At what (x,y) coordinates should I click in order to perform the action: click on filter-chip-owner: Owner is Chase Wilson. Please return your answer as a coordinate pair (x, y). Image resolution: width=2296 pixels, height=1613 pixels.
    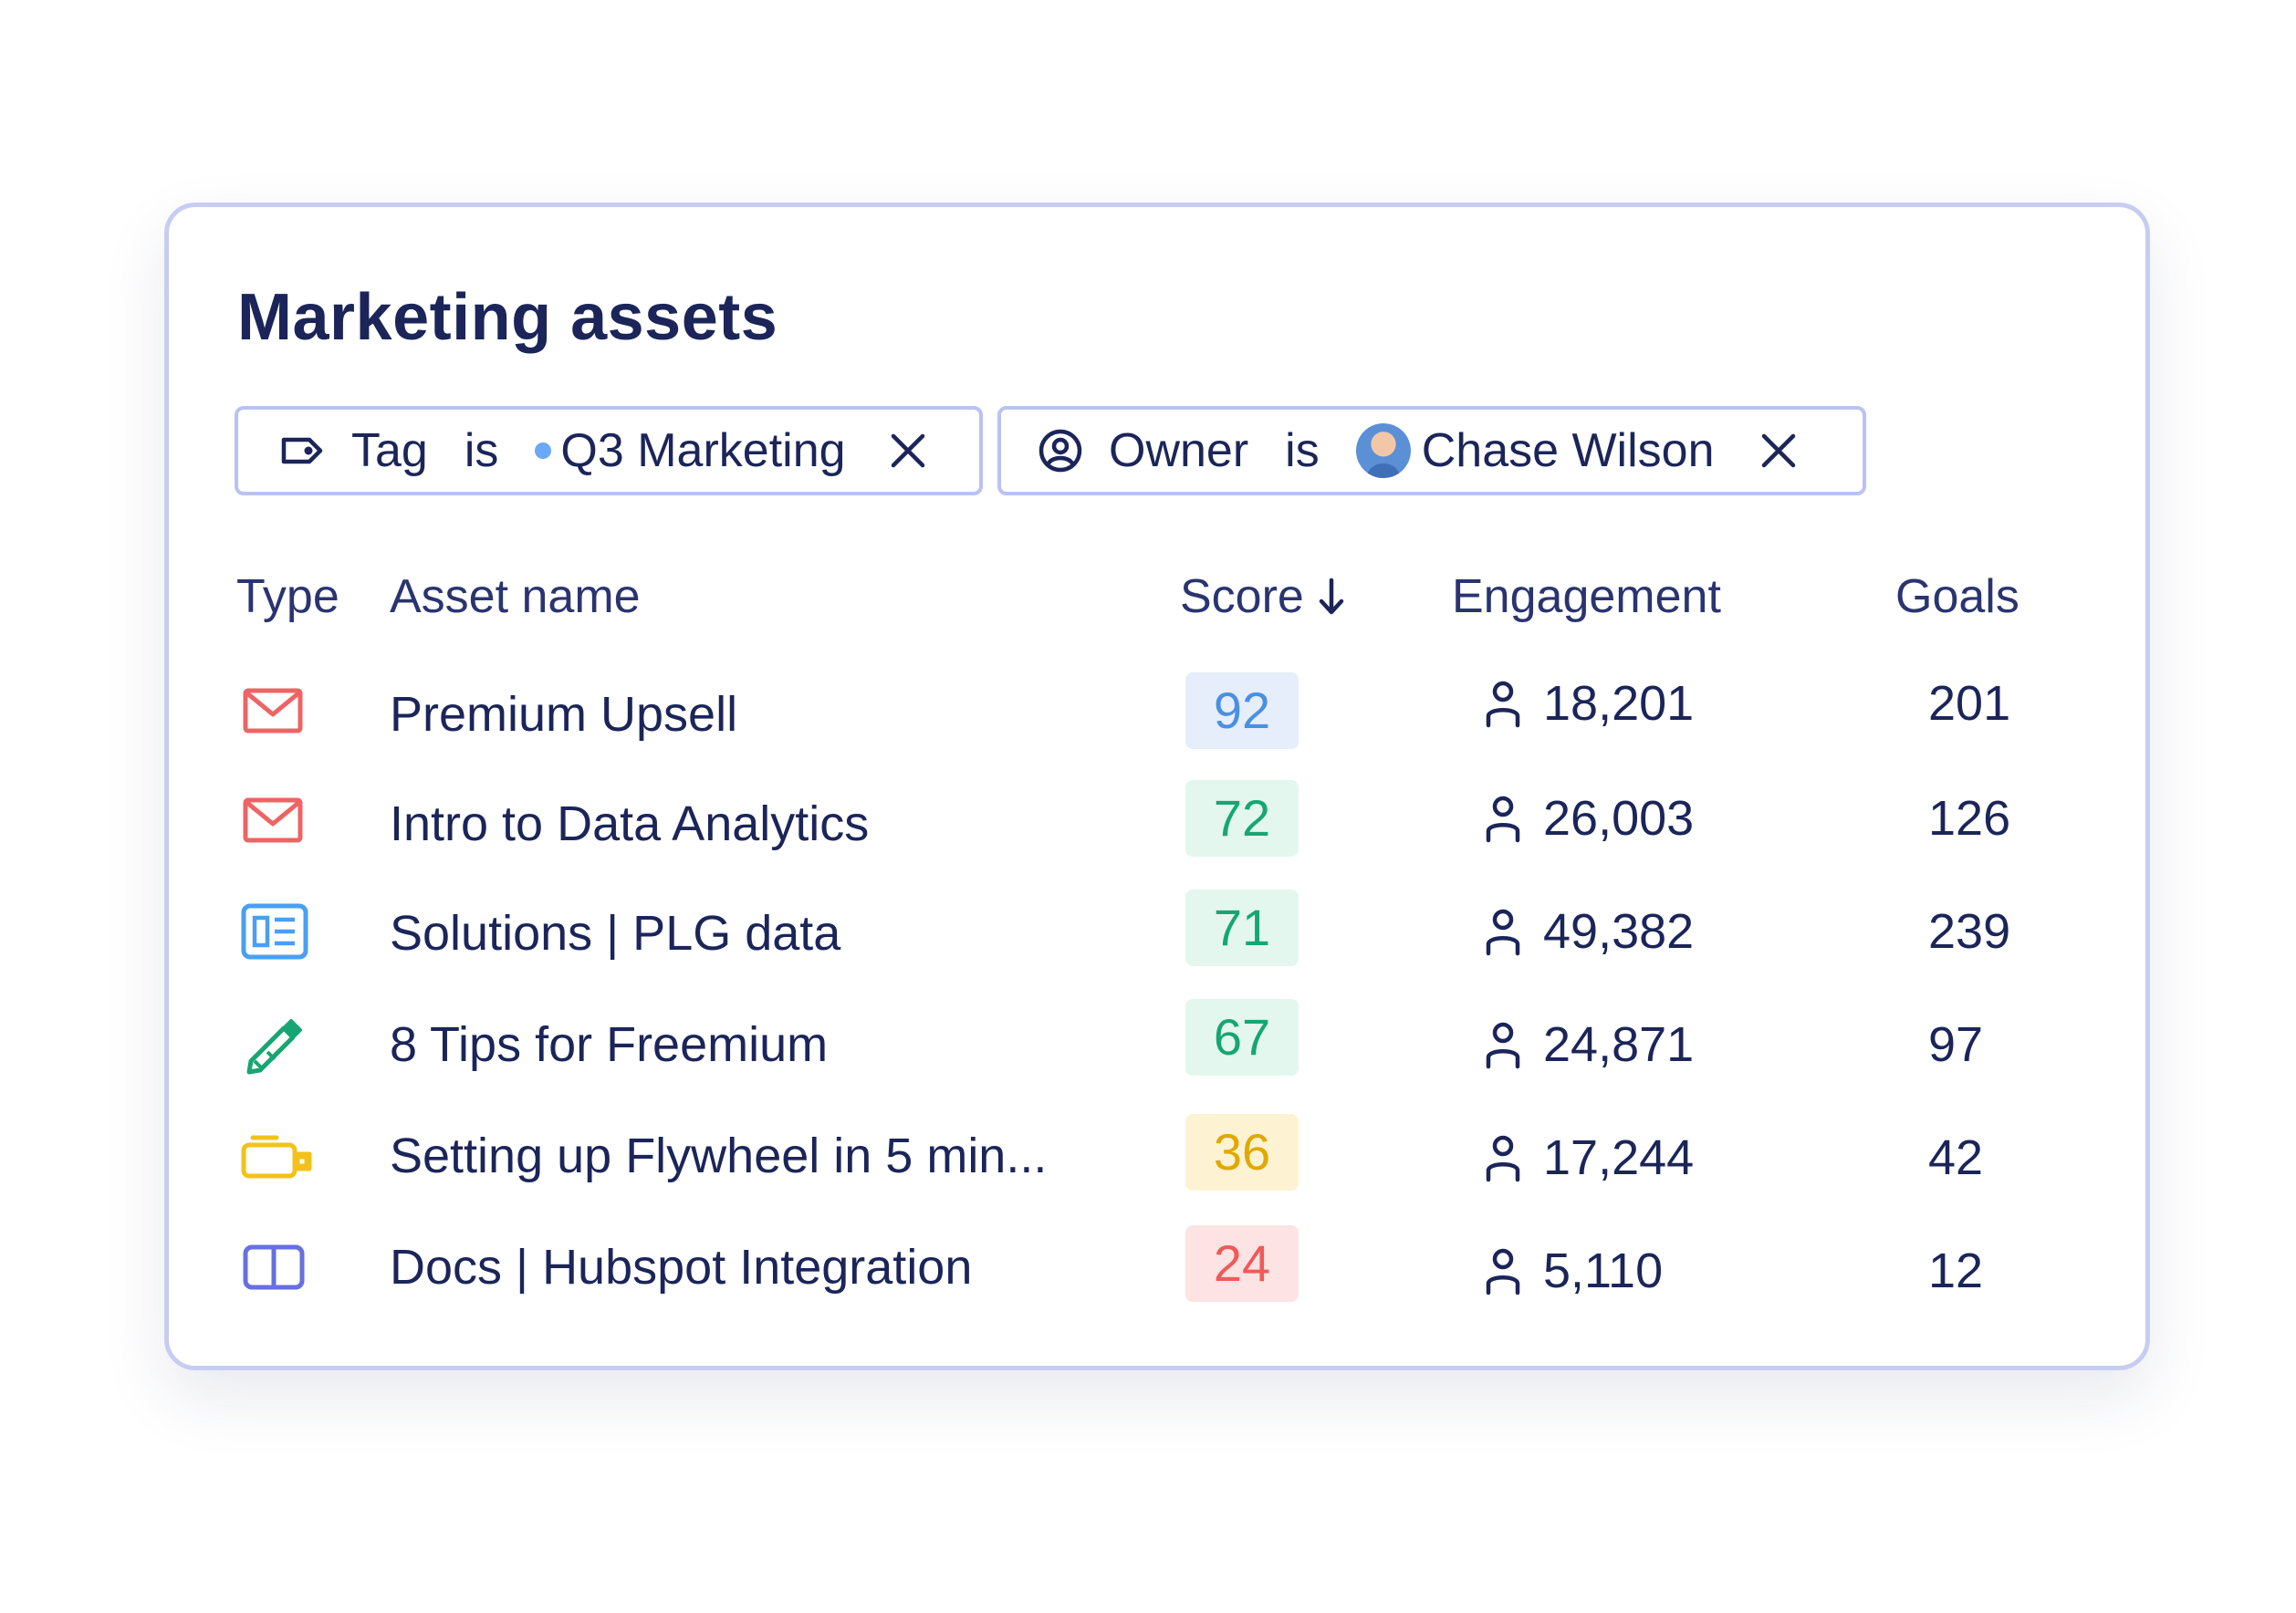
    Looking at the image, I should click on (1432, 450).